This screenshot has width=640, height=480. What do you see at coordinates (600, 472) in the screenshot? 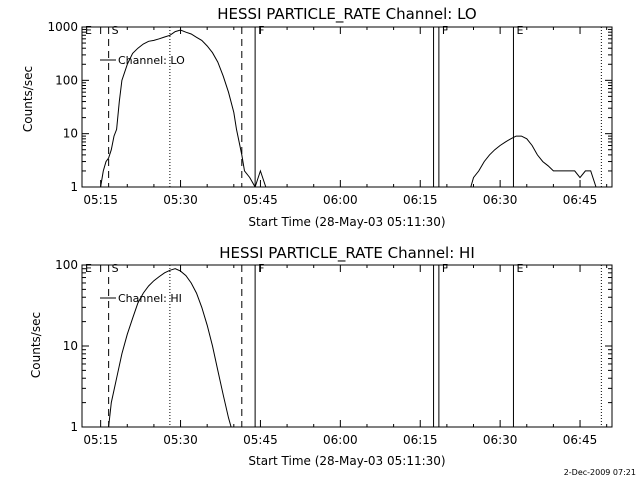
I see `timestamp: 2-Dec-2009 07:21` at bounding box center [600, 472].